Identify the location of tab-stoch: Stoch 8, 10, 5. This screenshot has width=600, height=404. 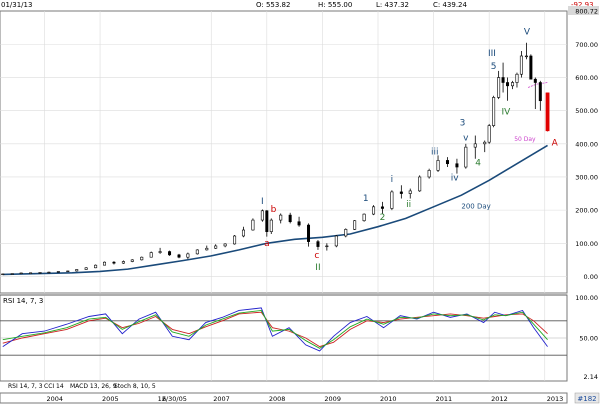
(135, 386).